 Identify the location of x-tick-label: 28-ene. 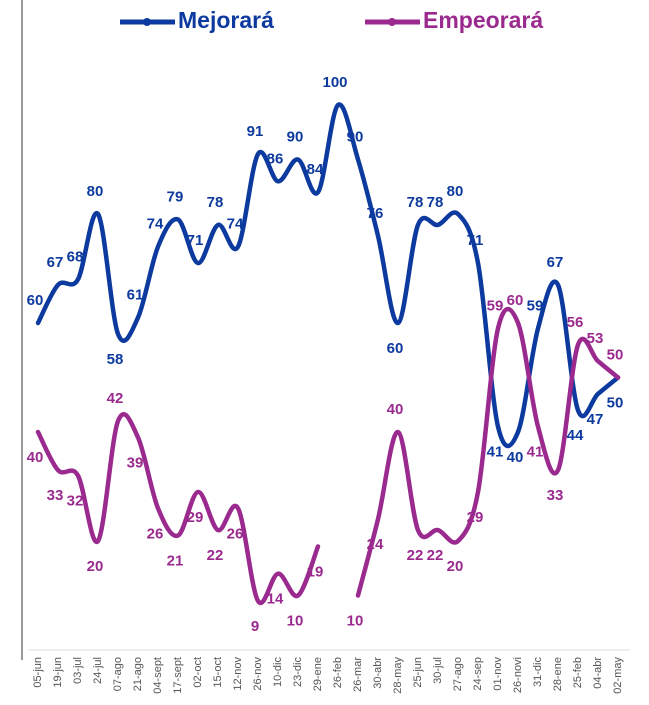
(558, 674).